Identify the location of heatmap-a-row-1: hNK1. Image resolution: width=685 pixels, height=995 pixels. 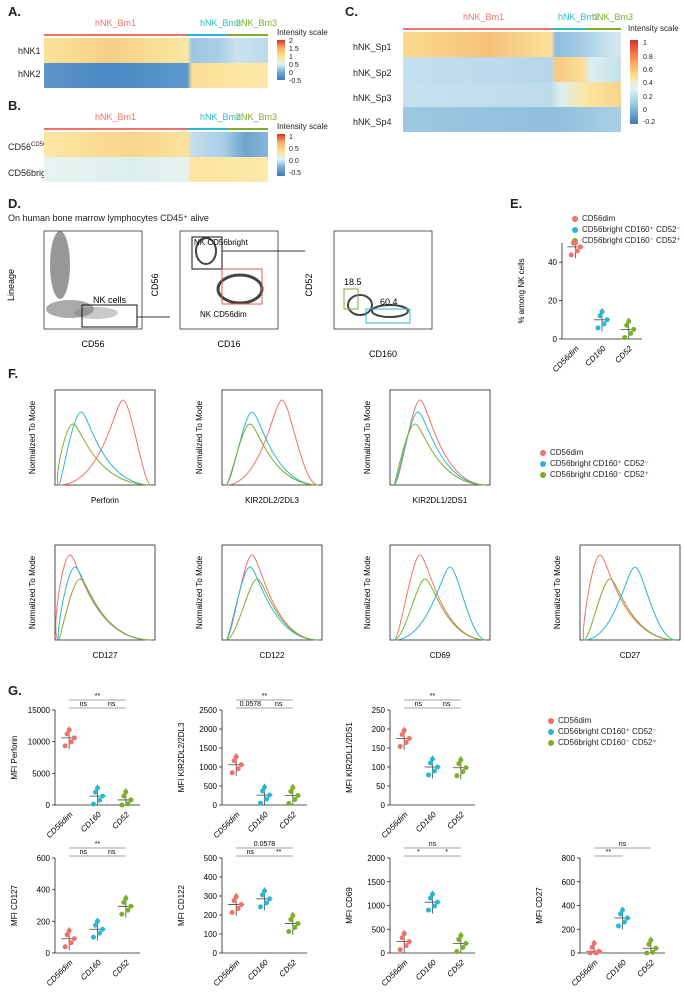
(29, 51).